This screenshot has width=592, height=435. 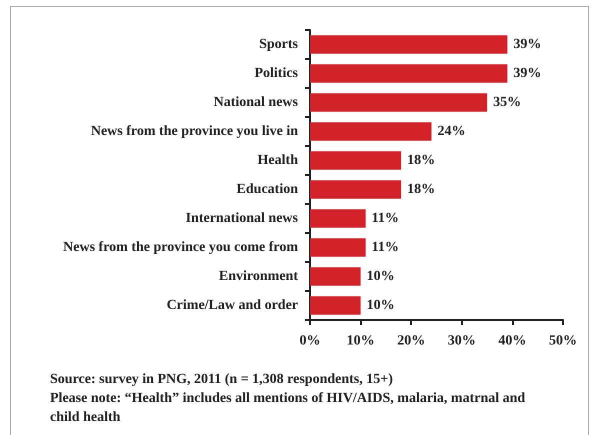 I want to click on y-tick-label: News from the province you come from, so click(x=180, y=247).